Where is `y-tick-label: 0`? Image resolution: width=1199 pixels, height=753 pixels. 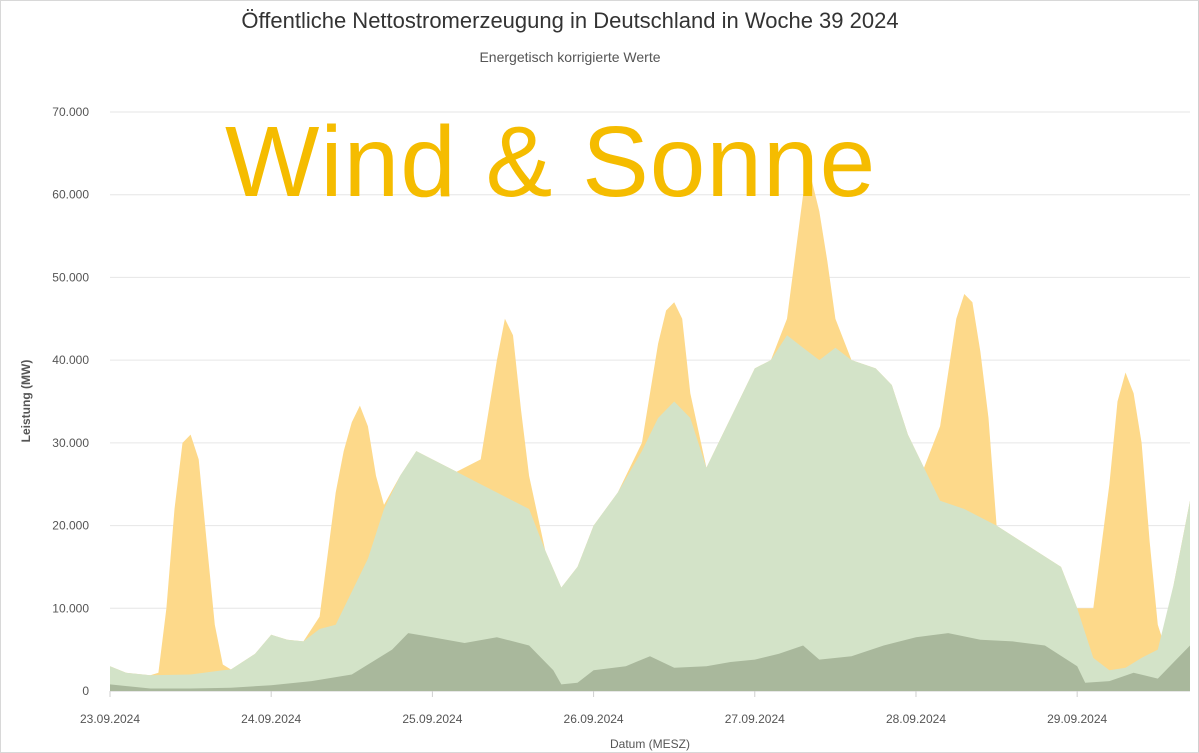
y-tick-label: 0 is located at coordinates (85, 691).